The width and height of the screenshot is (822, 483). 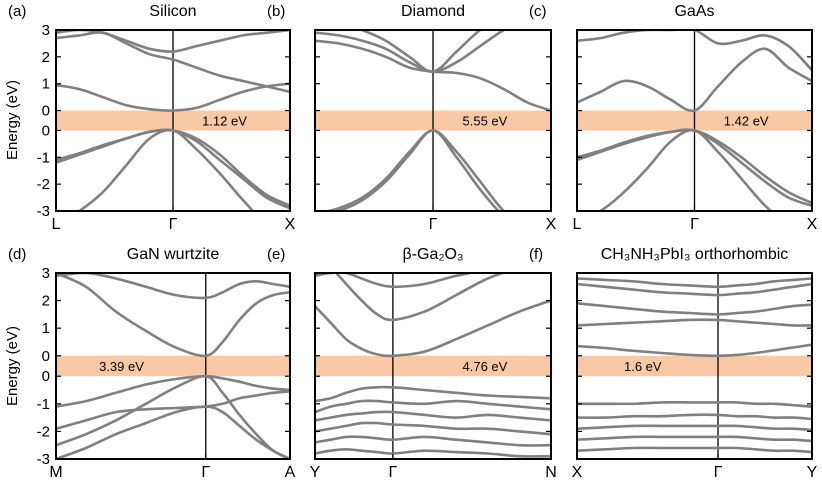 I want to click on panel-title: GaAs, so click(x=694, y=11).